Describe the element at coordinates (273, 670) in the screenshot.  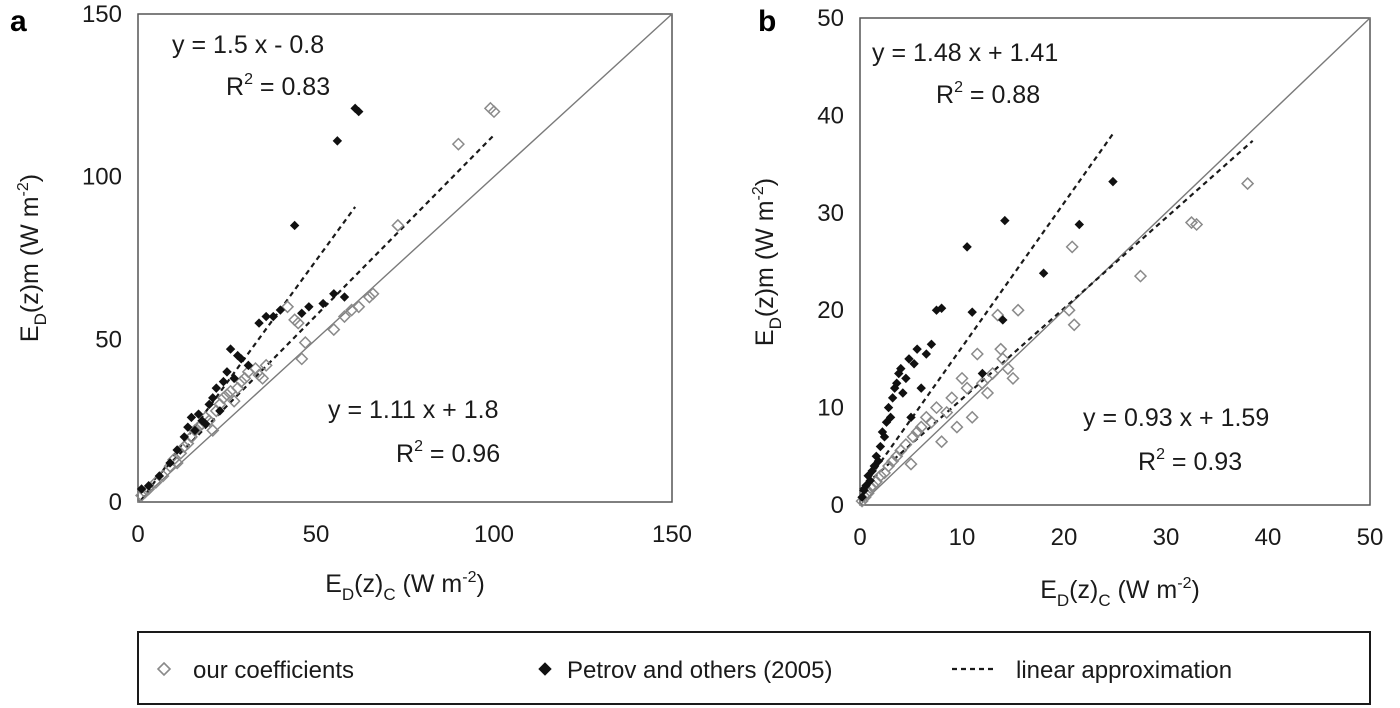
I see `legend-item-our-coefficients: our coefficients` at that location.